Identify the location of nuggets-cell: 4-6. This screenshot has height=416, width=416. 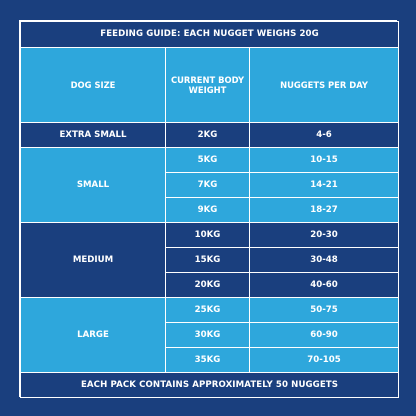
(324, 135).